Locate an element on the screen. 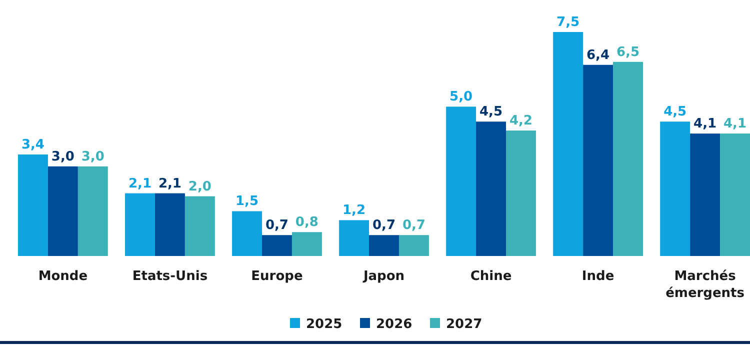 Image resolution: width=750 pixels, height=350 pixels. x-tick-label: Etats-Unis is located at coordinates (170, 276).